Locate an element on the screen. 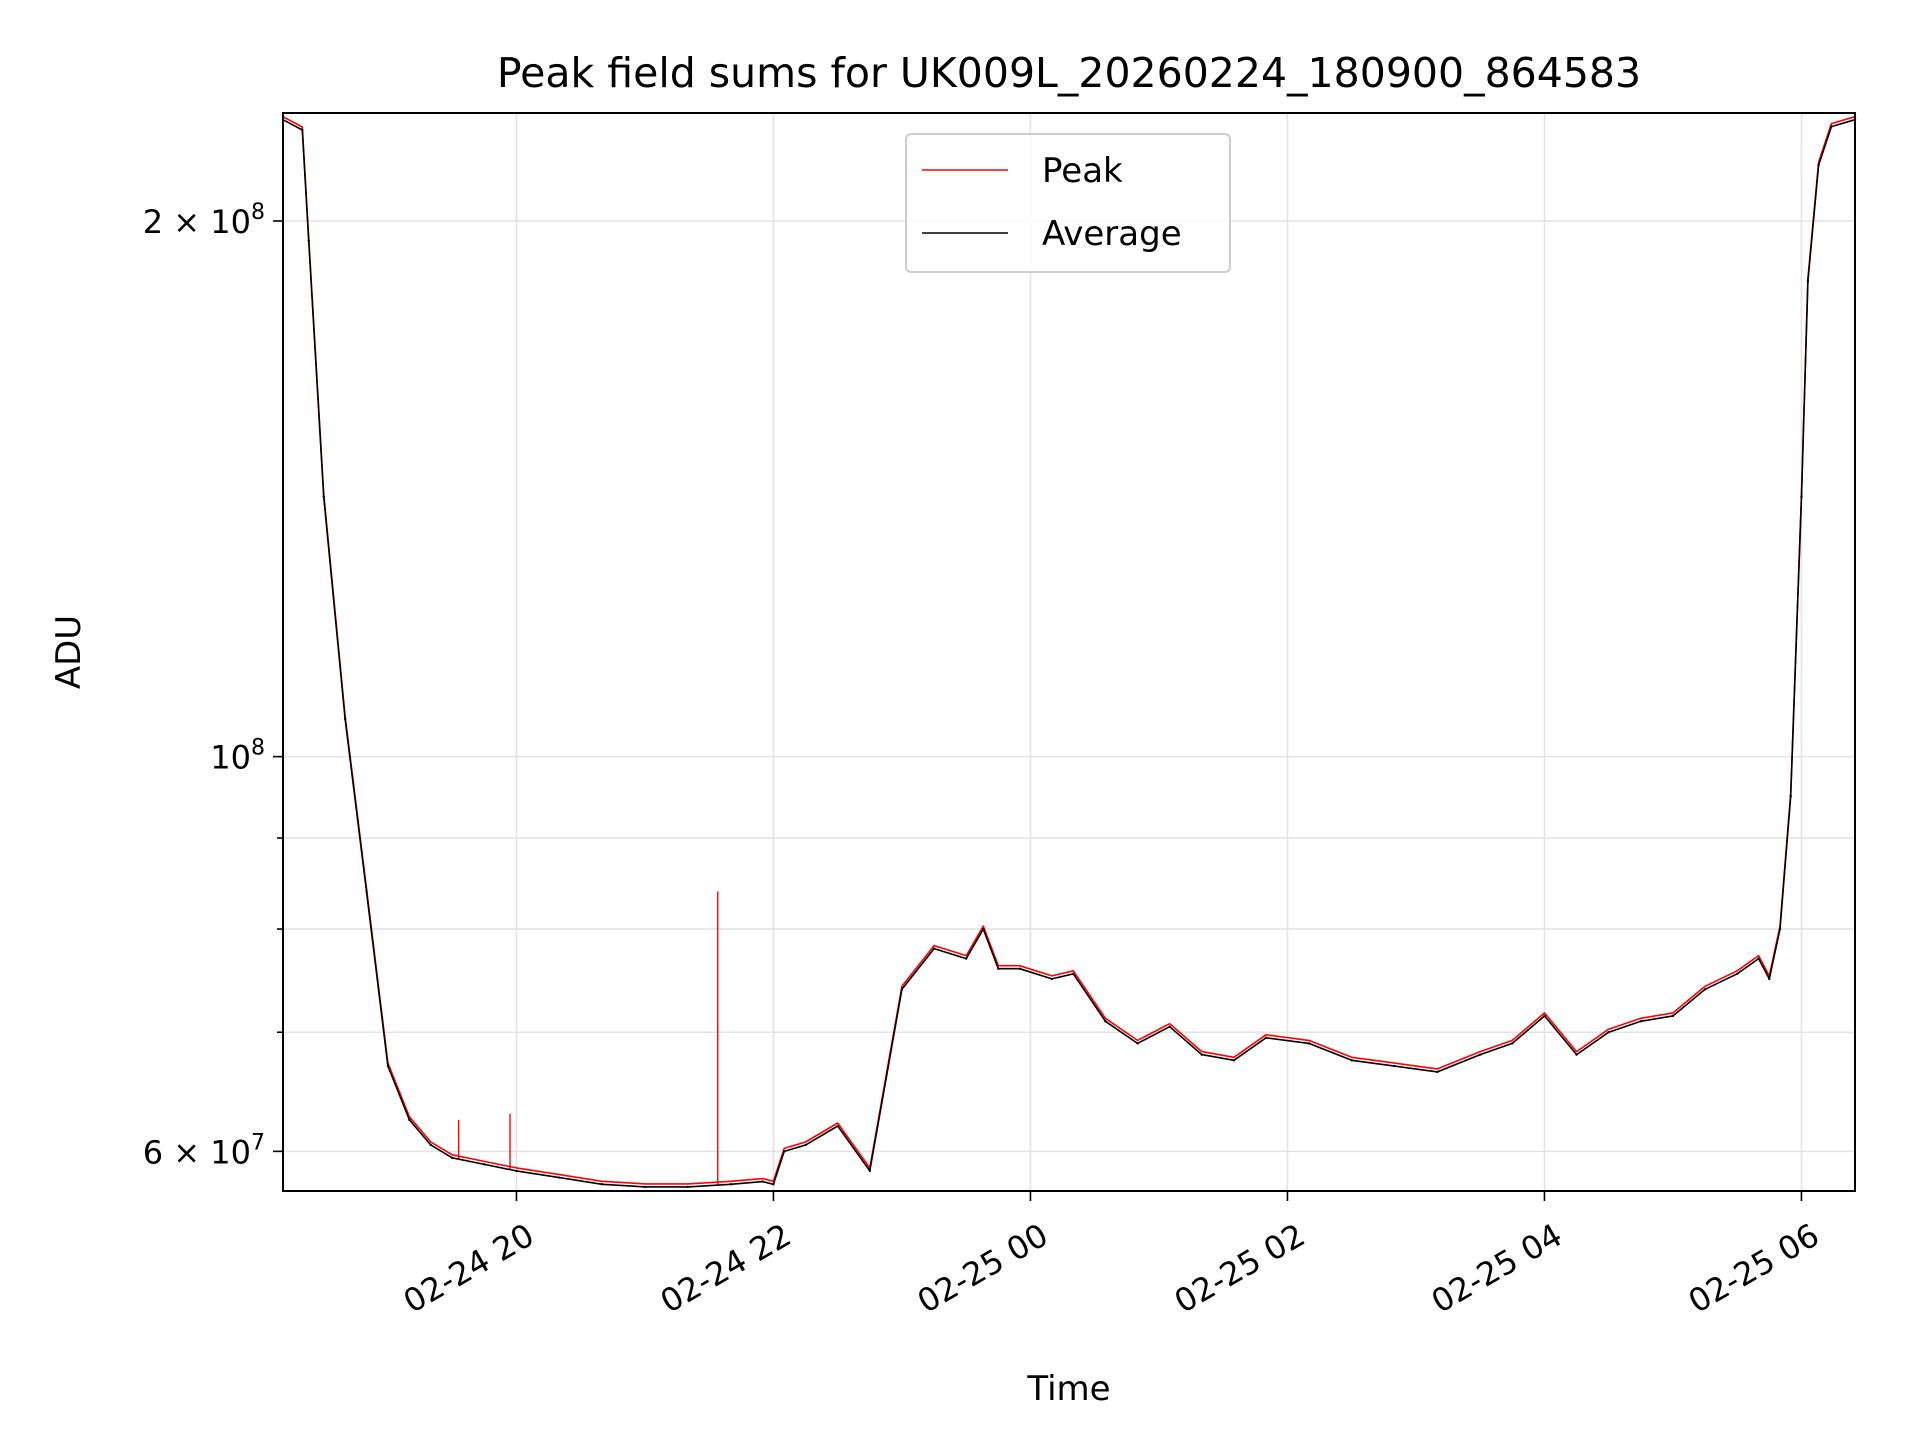  y-tick-label: 6 × 107 is located at coordinates (204, 1150).